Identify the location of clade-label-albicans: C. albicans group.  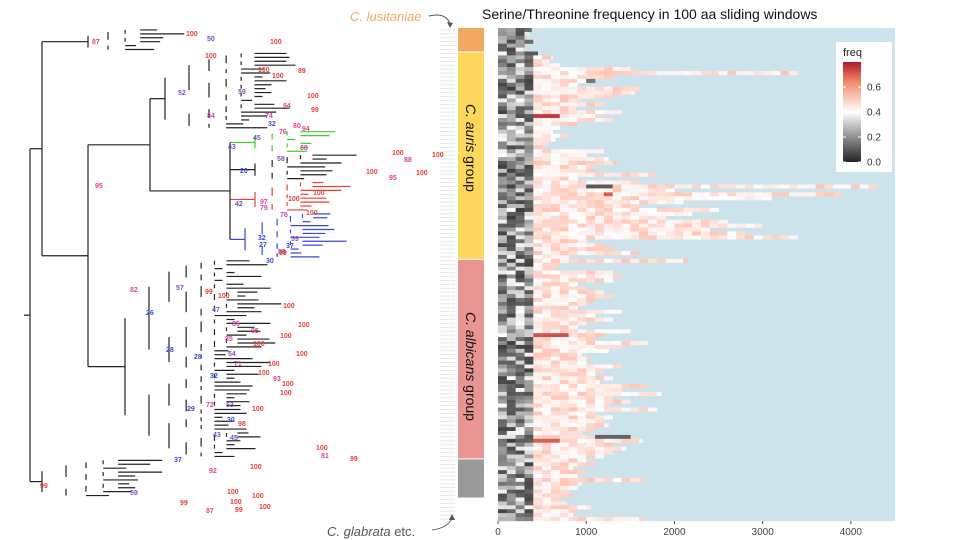
(471, 366).